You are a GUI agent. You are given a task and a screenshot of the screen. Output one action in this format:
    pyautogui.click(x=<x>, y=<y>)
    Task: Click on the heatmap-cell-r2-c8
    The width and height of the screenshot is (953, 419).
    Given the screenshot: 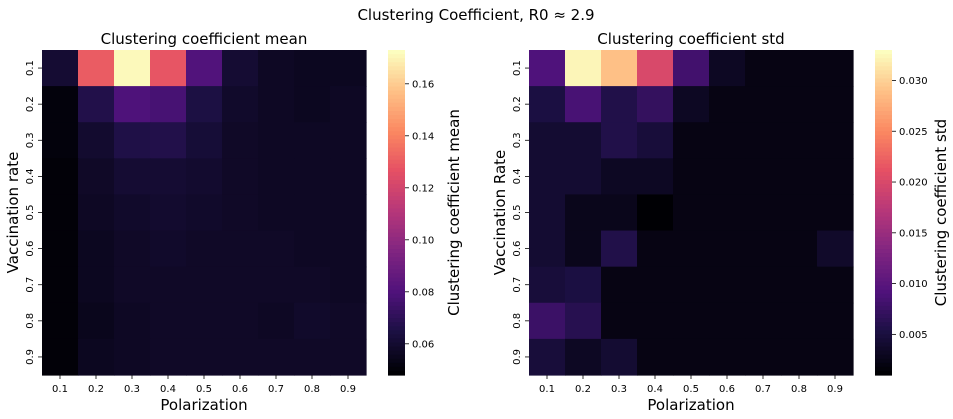 What is the action you would take?
    pyautogui.click(x=799, y=104)
    